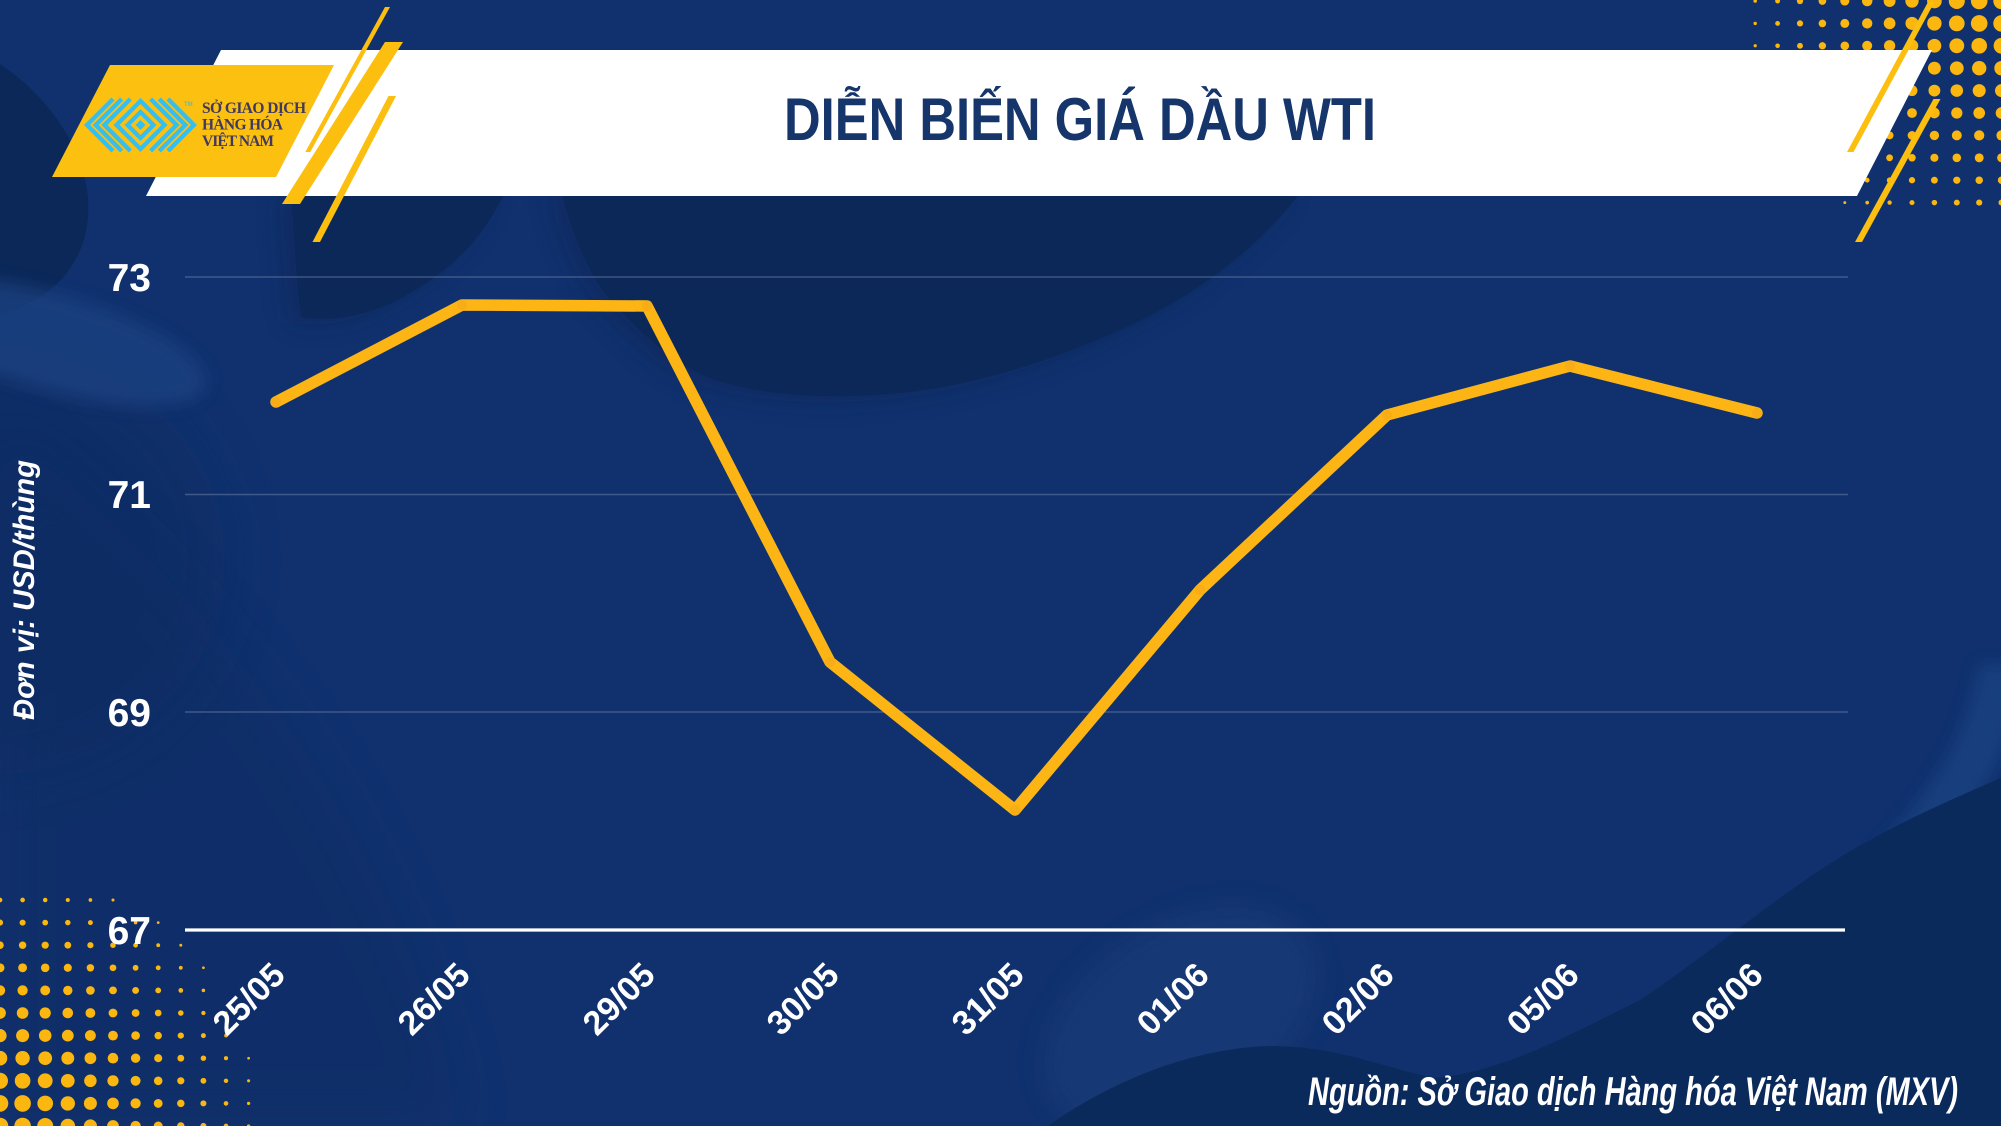 The height and width of the screenshot is (1126, 2001). I want to click on svg-text: DIỄN BIẾN GIÁ DẦU WTI, so click(1080, 119).